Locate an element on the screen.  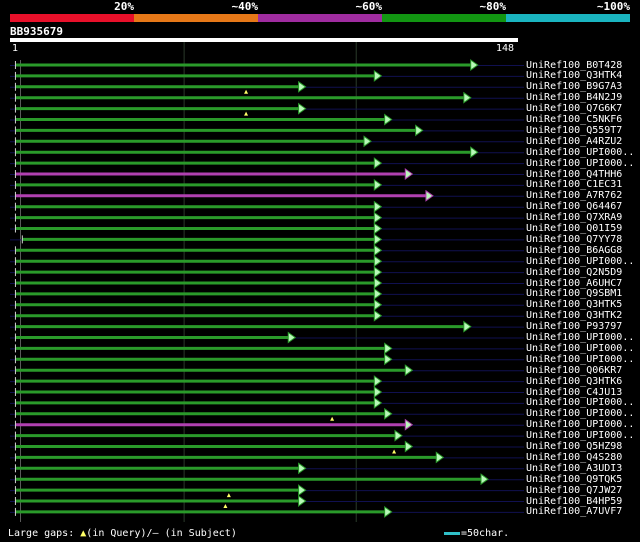
scale-label: ~40% is located at coordinates (245, 6).